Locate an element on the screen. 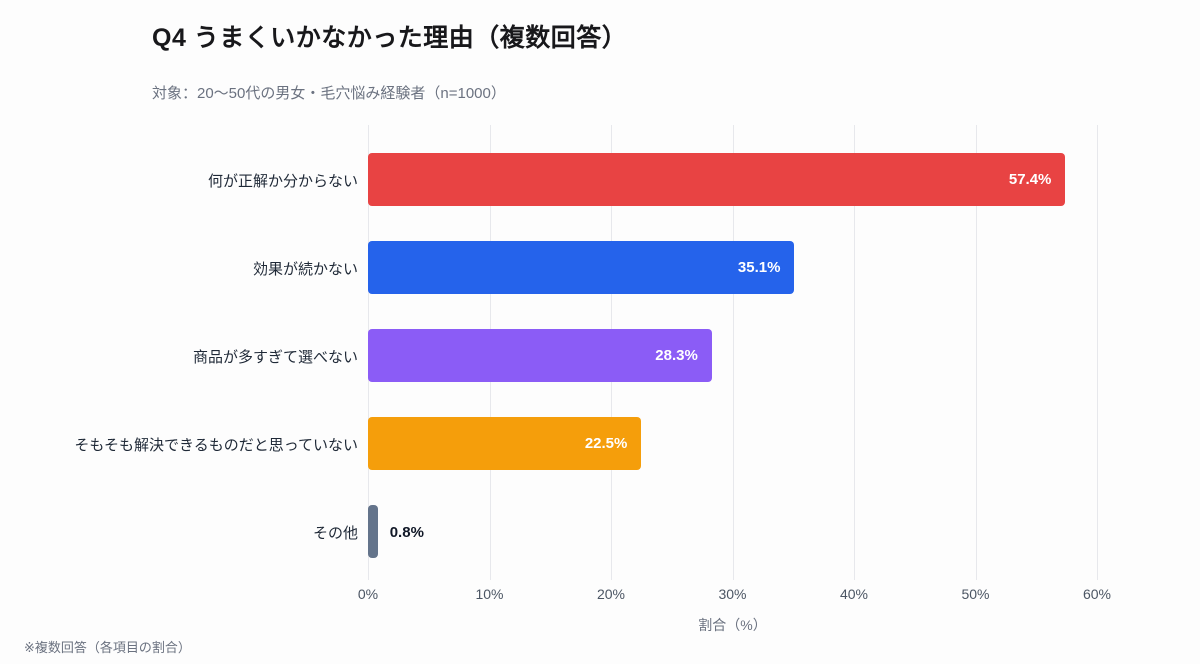 This screenshot has height=664, width=1200. bar-track: 35.1% is located at coordinates (732, 268).